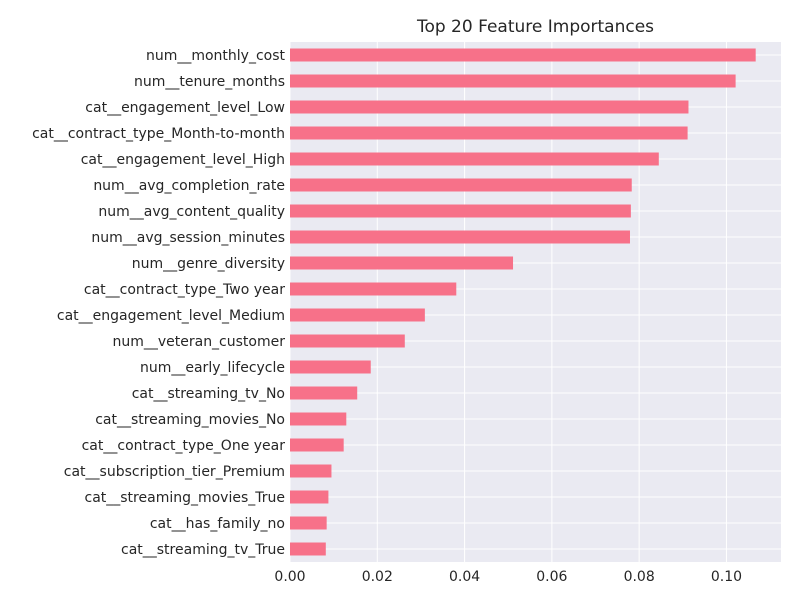 The height and width of the screenshot is (600, 800). Describe the element at coordinates (190, 420) in the screenshot. I see `y-tick-label: cat__streaming_movies_No` at that location.